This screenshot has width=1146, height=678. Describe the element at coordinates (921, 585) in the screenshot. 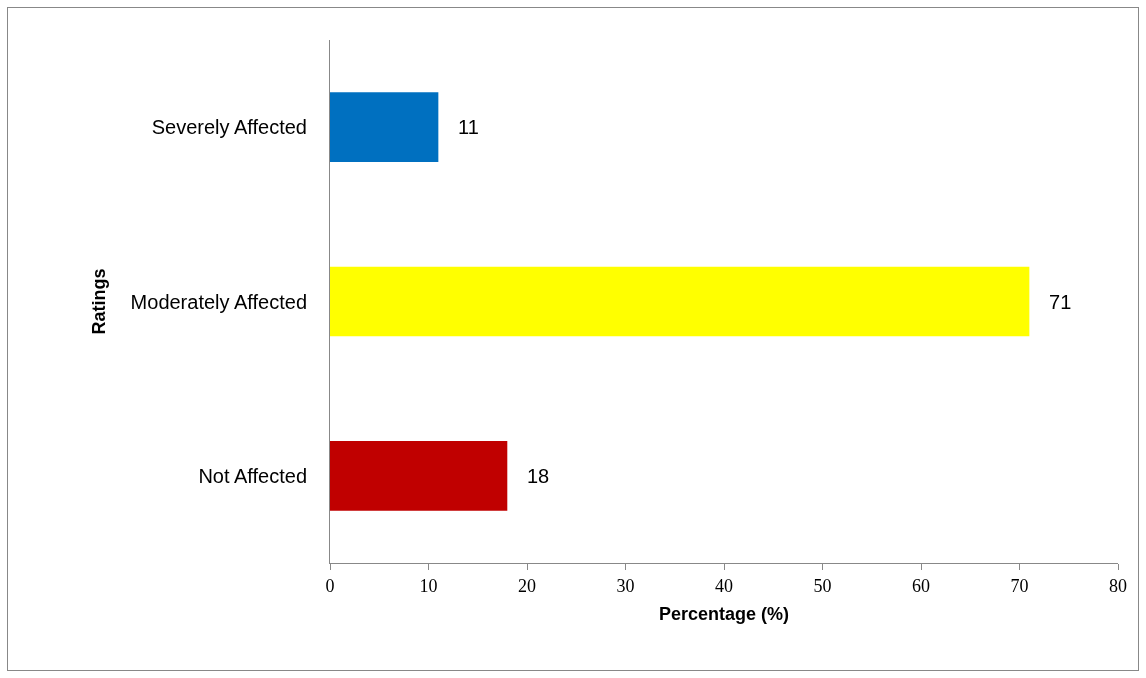

I see `x-tick-label: 60` at that location.